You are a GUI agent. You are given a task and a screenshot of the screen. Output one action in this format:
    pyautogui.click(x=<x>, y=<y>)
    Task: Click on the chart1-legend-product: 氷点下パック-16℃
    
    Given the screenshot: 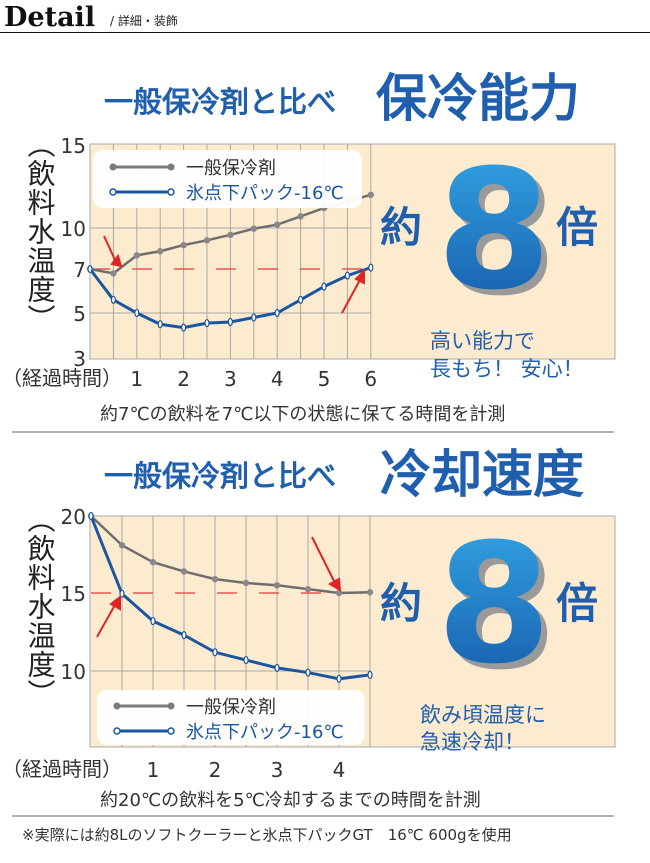 What is the action you would take?
    pyautogui.click(x=226, y=193)
    